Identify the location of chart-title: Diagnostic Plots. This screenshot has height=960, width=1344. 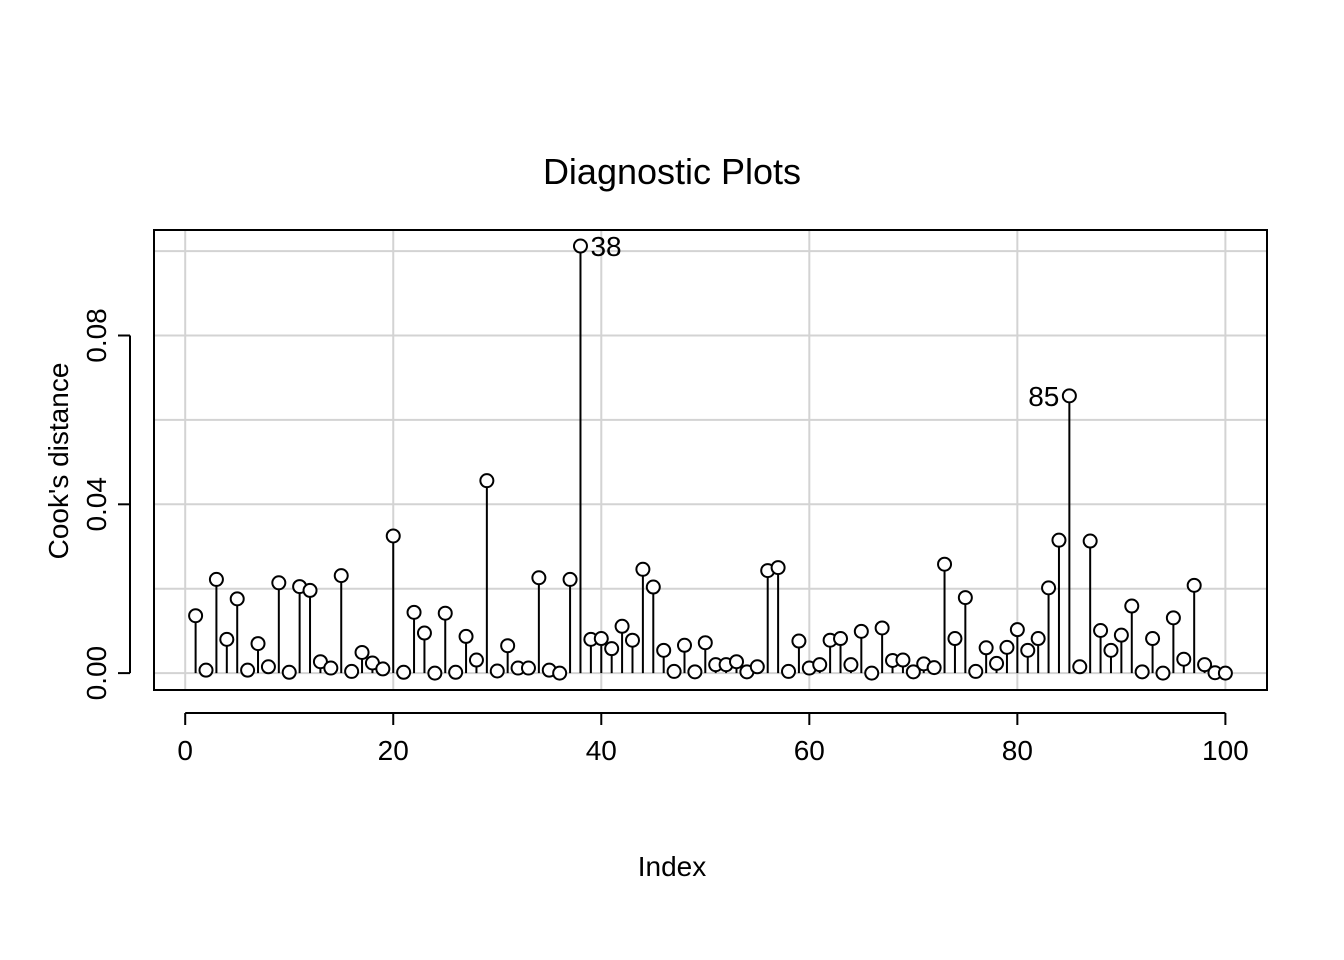
(672, 171).